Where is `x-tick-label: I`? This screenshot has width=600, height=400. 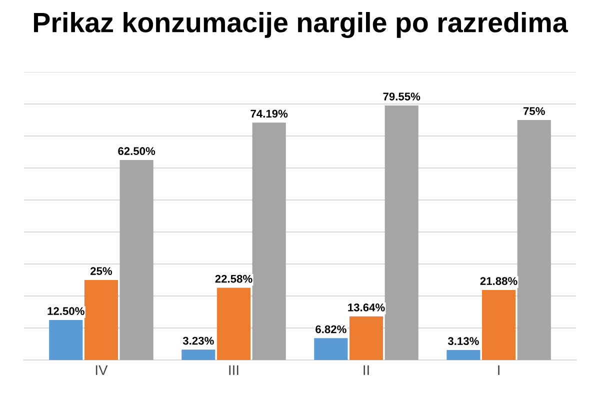
x-tick-label: I is located at coordinates (499, 370).